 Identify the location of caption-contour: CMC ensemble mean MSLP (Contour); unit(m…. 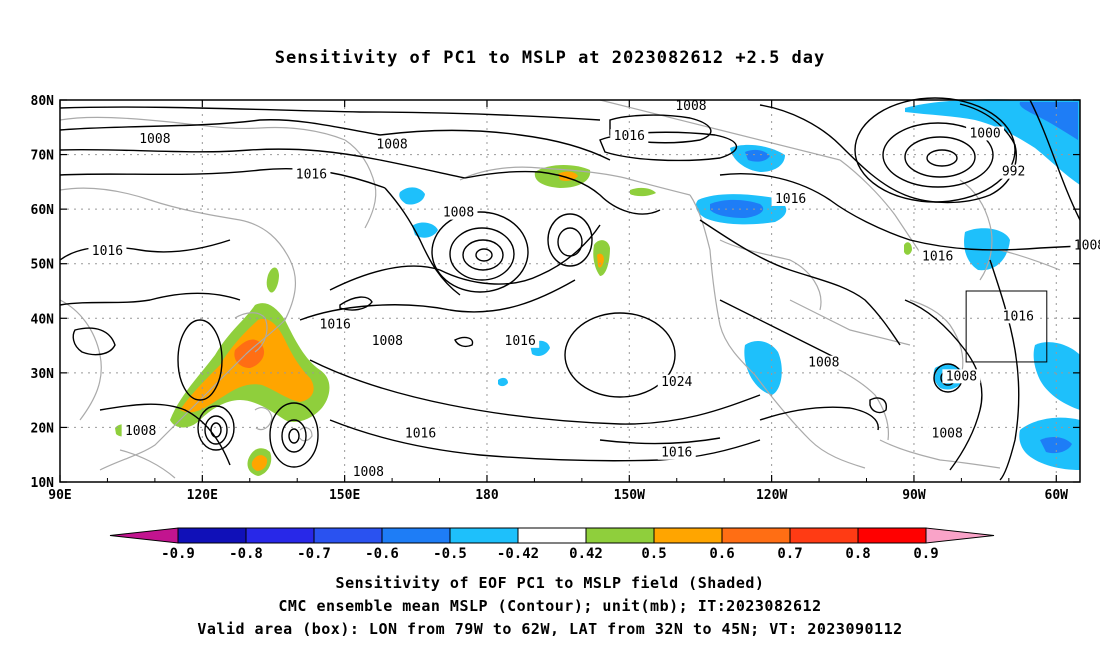
(550, 606).